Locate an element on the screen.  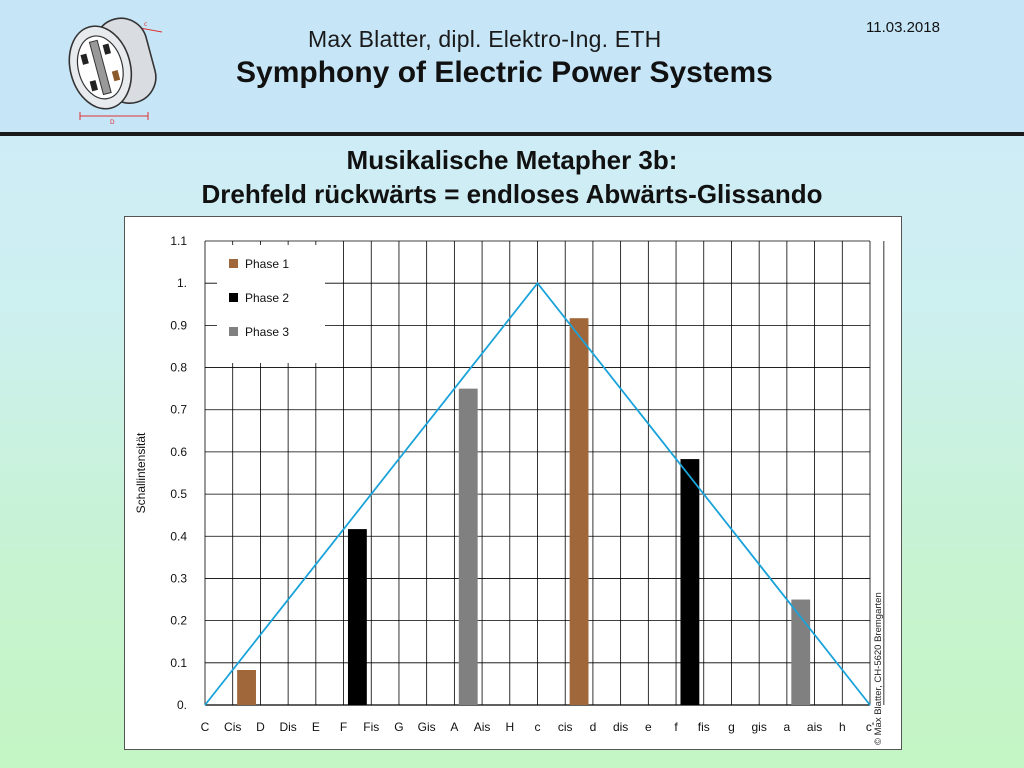
y-tick-label: 0.9 is located at coordinates (178, 325).